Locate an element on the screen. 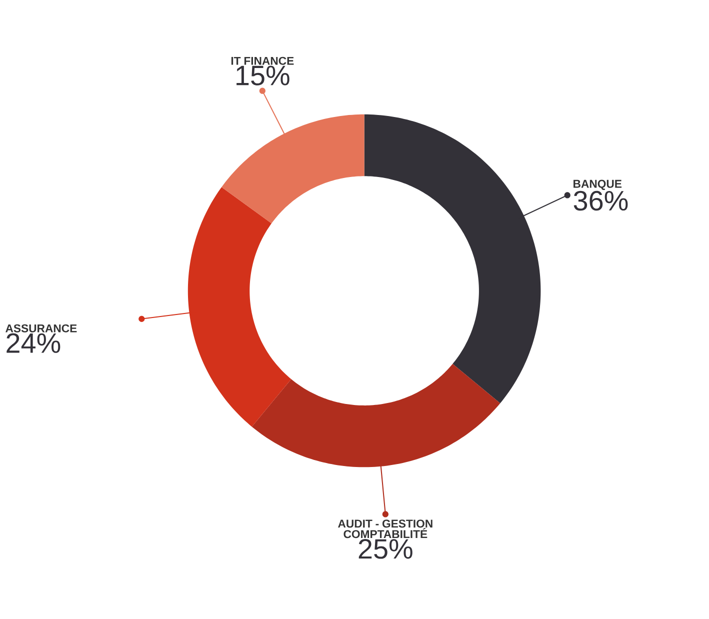 The width and height of the screenshot is (709, 619). slice-label: ASSURANCE is located at coordinates (41, 328).